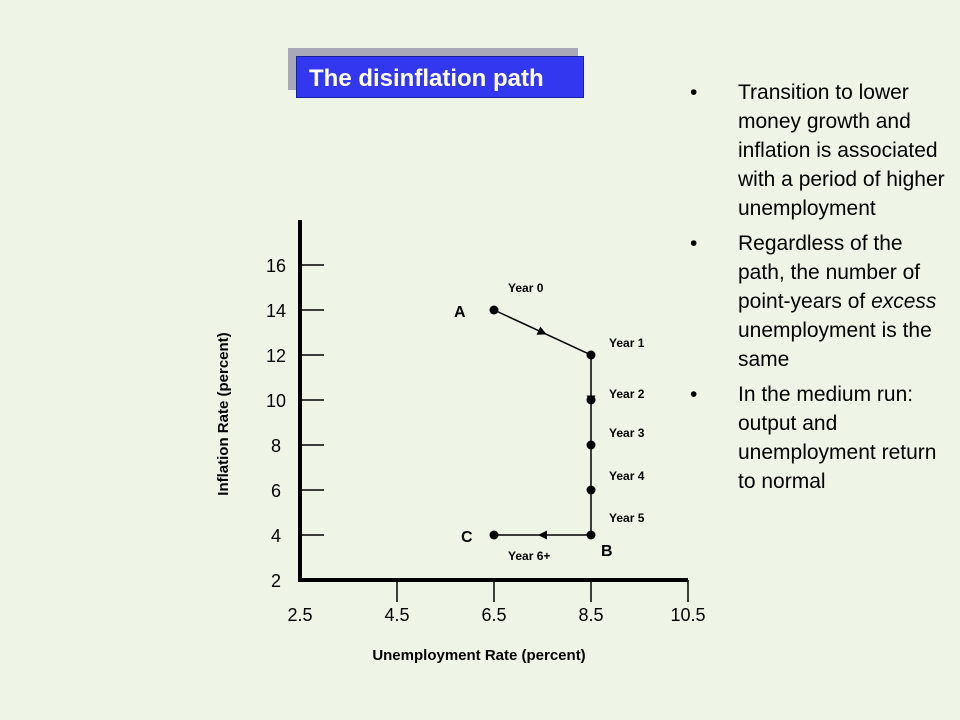 The width and height of the screenshot is (960, 720). I want to click on y-tick-label: 12, so click(276, 356).